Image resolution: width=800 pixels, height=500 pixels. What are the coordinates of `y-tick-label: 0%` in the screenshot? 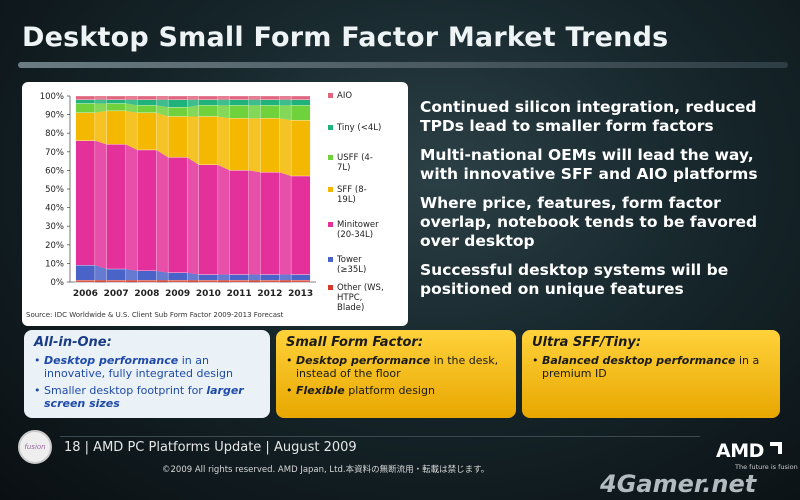 It's located at (58, 283).